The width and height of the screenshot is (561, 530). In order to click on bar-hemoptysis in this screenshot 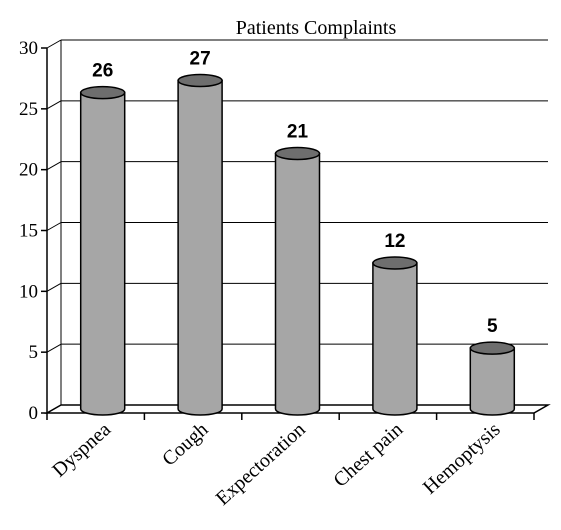, I will do `click(492, 378)`.